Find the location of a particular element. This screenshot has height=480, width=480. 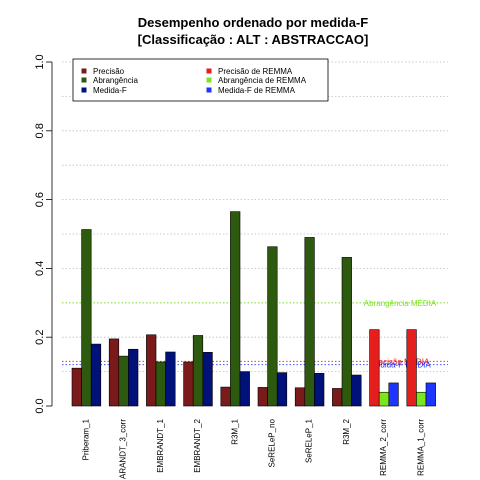

reference-label-medida-f-media: Medida-F MÉDIA is located at coordinates (400, 365).